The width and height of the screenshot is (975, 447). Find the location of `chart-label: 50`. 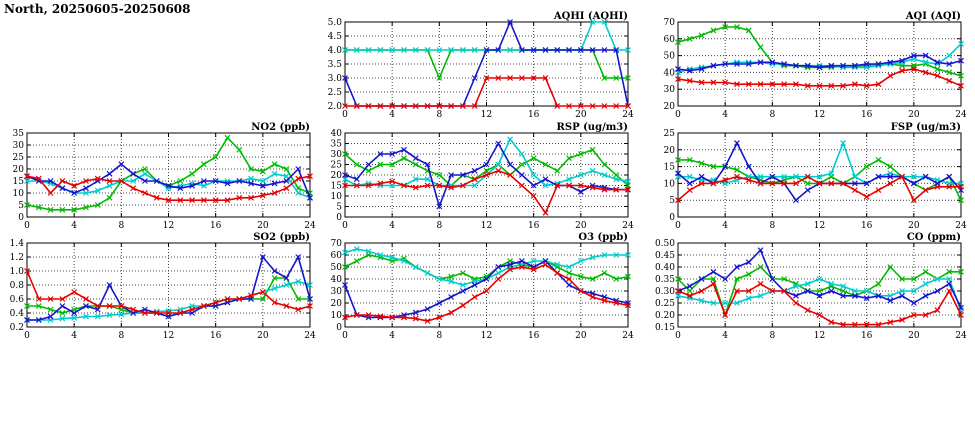

chart-label: 50 is located at coordinates (670, 57).